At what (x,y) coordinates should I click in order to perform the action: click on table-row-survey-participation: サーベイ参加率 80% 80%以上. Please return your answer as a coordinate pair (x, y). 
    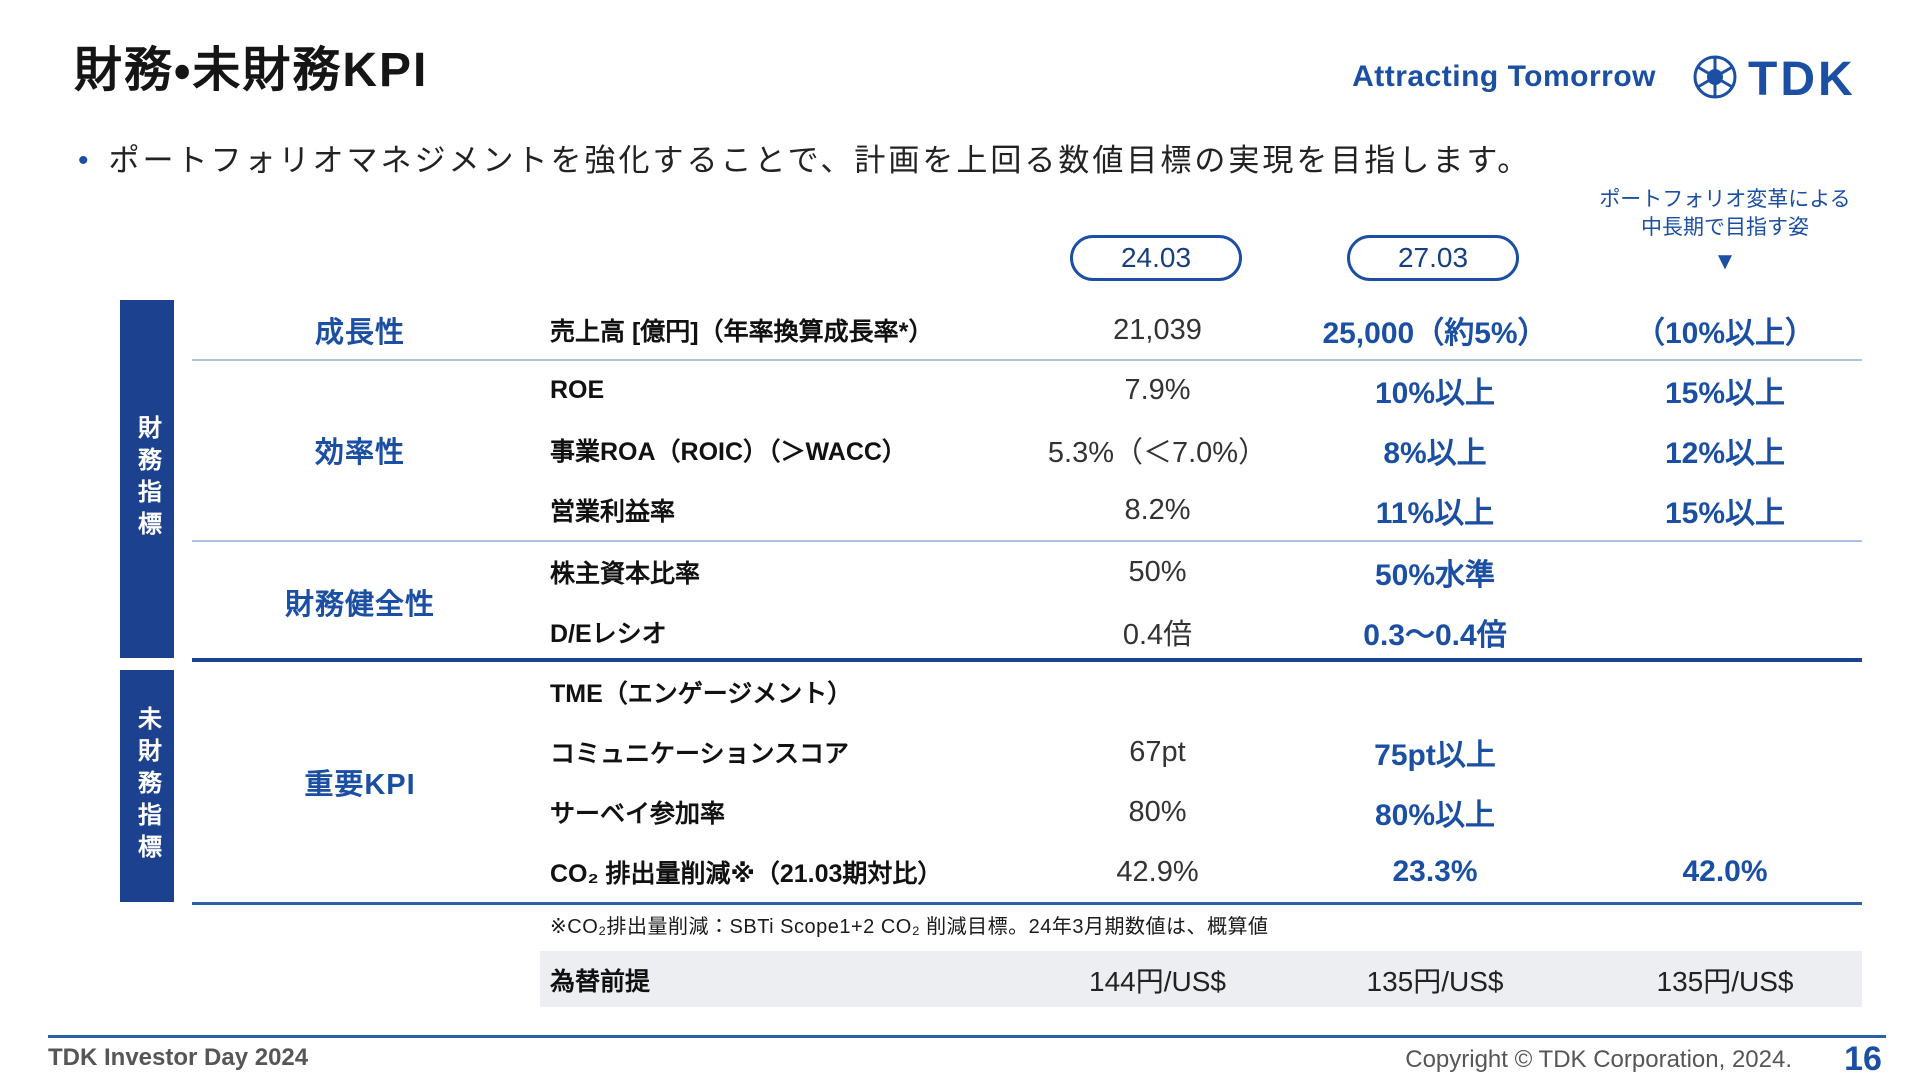
    Looking at the image, I should click on (960, 812).